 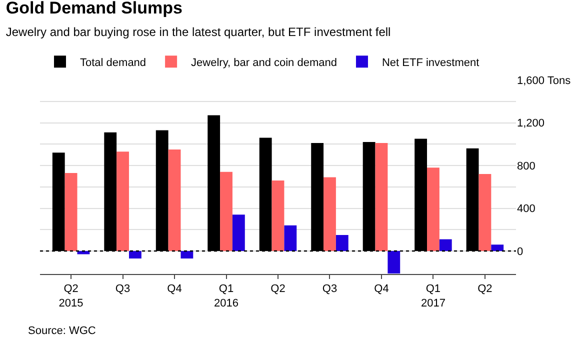 I want to click on x-tick-label: Q2 2015, so click(x=71, y=296).